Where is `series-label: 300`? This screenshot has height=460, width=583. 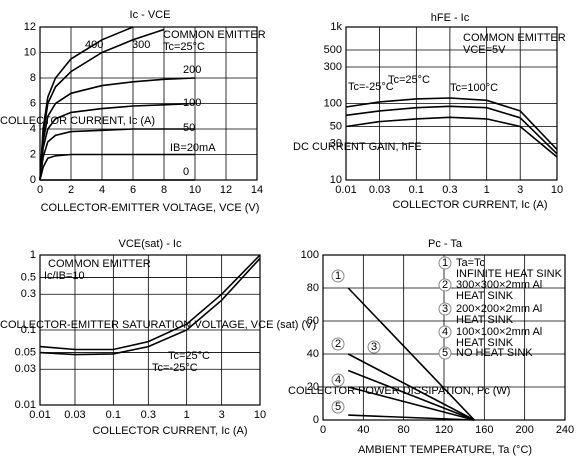
series-label: 300 is located at coordinates (141, 45).